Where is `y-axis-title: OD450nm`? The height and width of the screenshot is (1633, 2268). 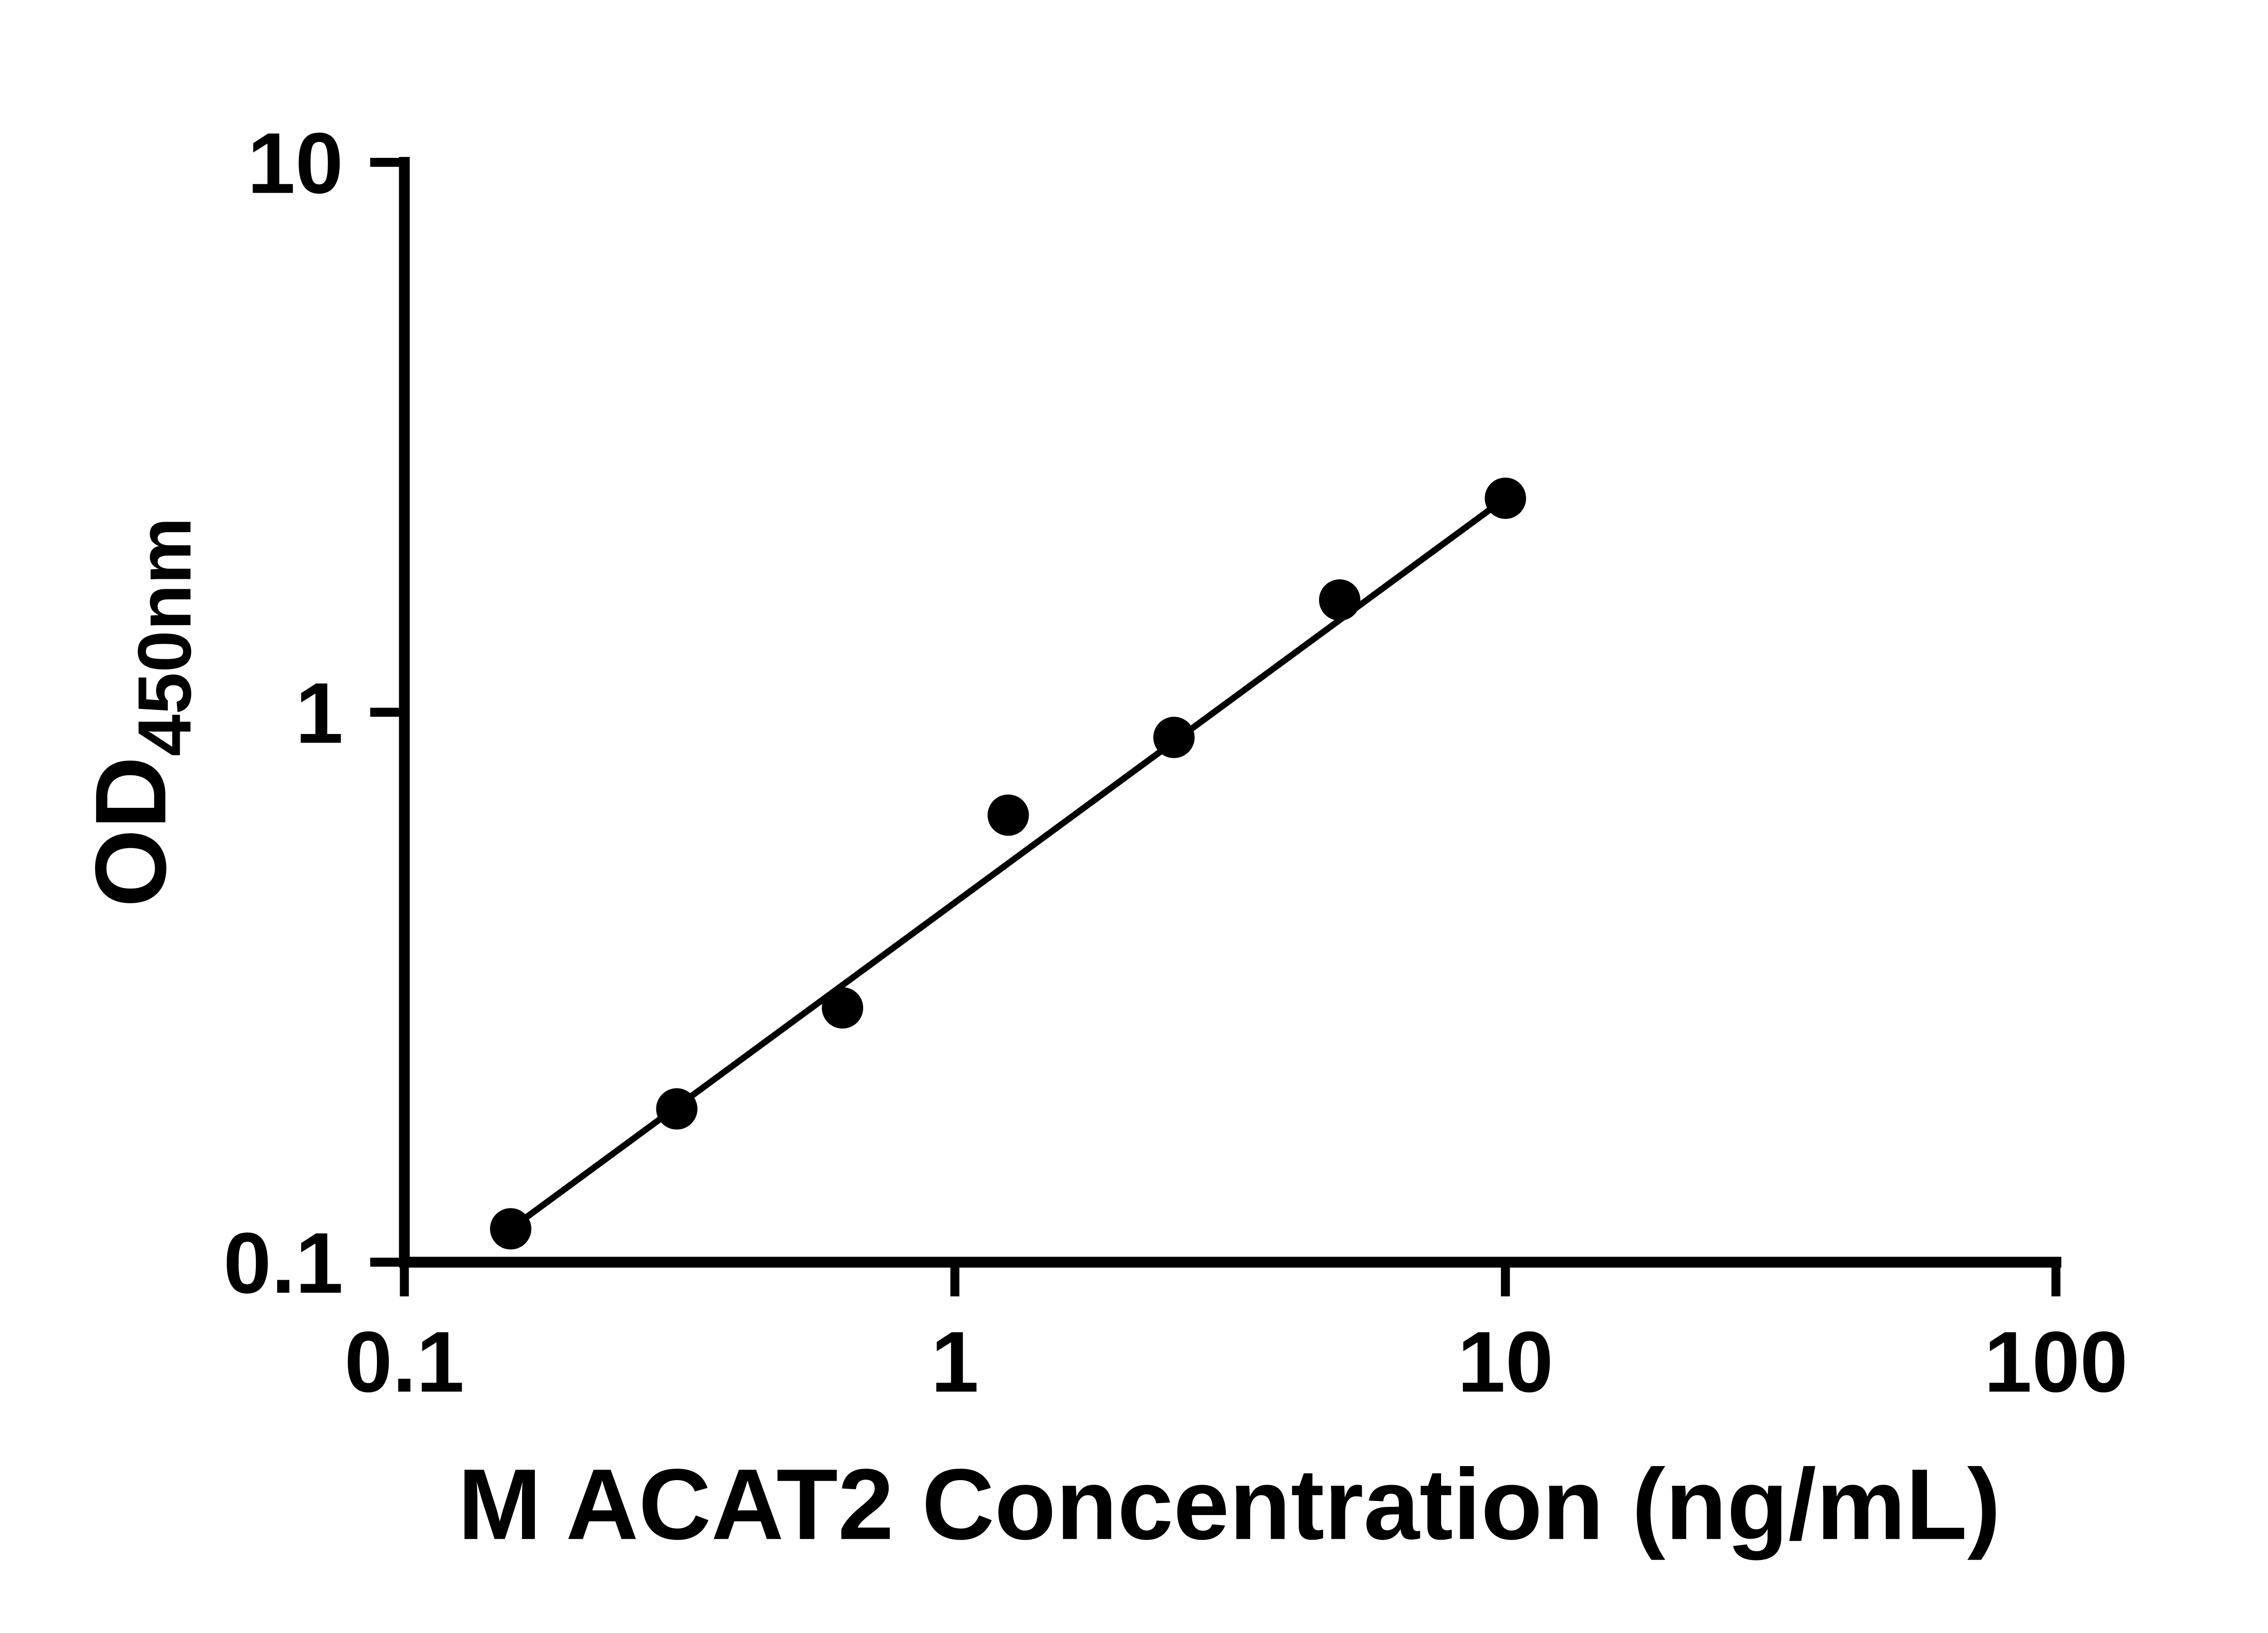
y-axis-title: OD450nm is located at coordinates (141, 712).